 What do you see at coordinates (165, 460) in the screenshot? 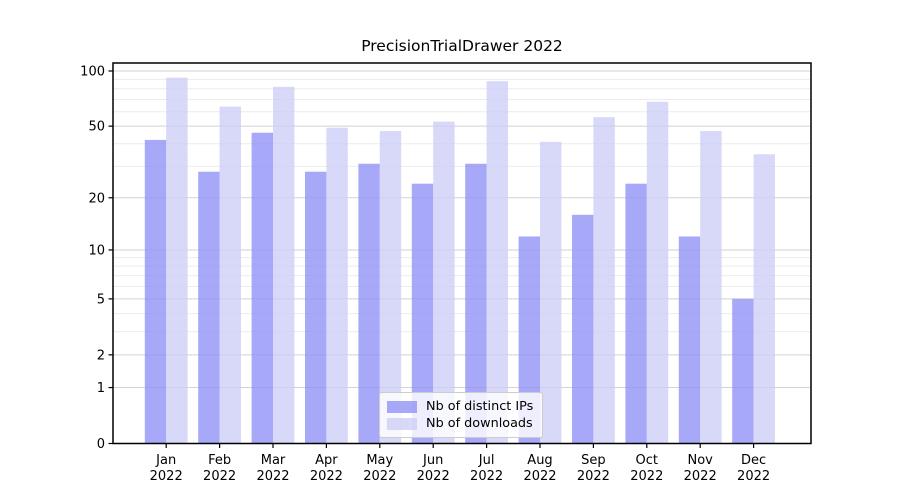
I see `x-tick-label-month: Jan` at bounding box center [165, 460].